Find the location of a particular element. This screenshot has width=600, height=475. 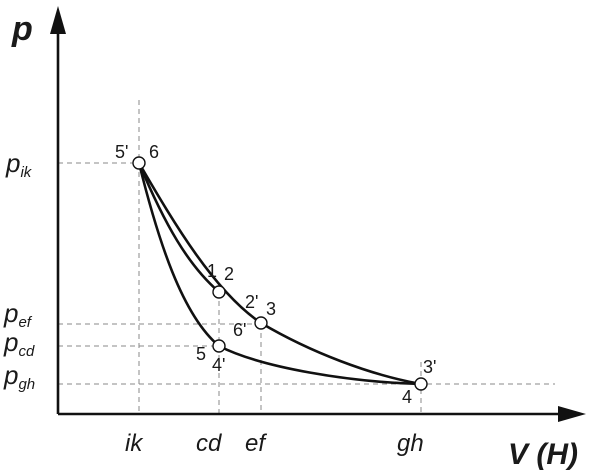

volume-labels: ik cd ef gh is located at coordinates (274, 443).